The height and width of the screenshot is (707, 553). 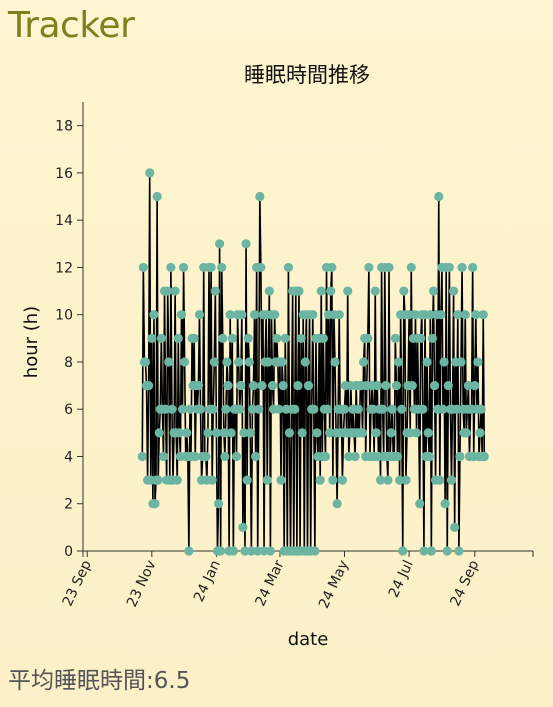 What do you see at coordinates (334, 584) in the screenshot?
I see `x-tick-label: 24 May` at bounding box center [334, 584].